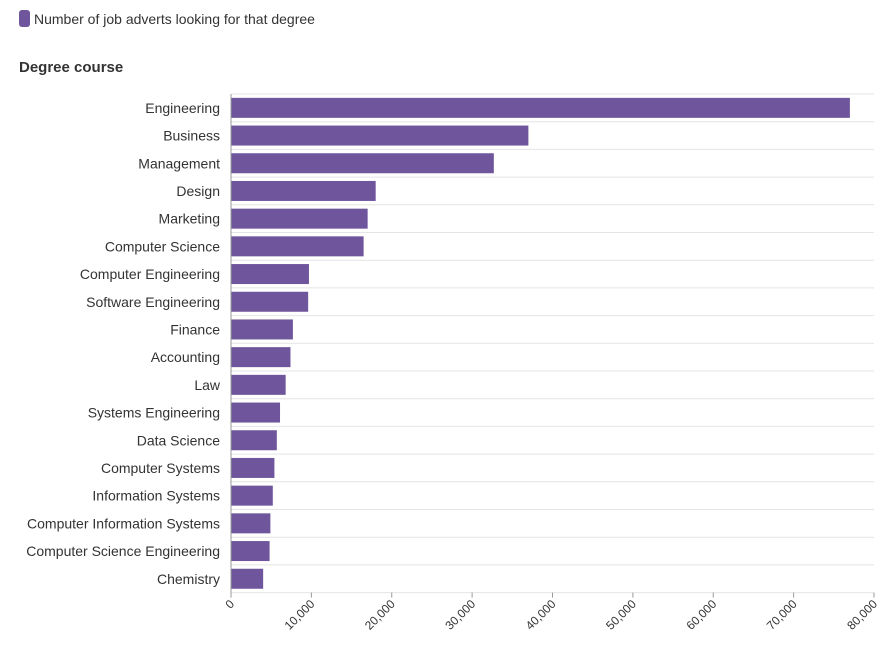 The height and width of the screenshot is (660, 893). I want to click on x-tick-label: 10,000, so click(300, 615).